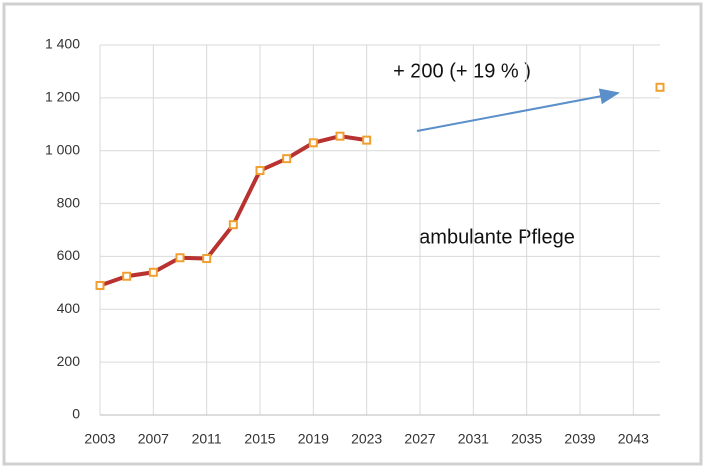 The height and width of the screenshot is (468, 705). I want to click on x-tick-label: 2003, so click(99, 439).